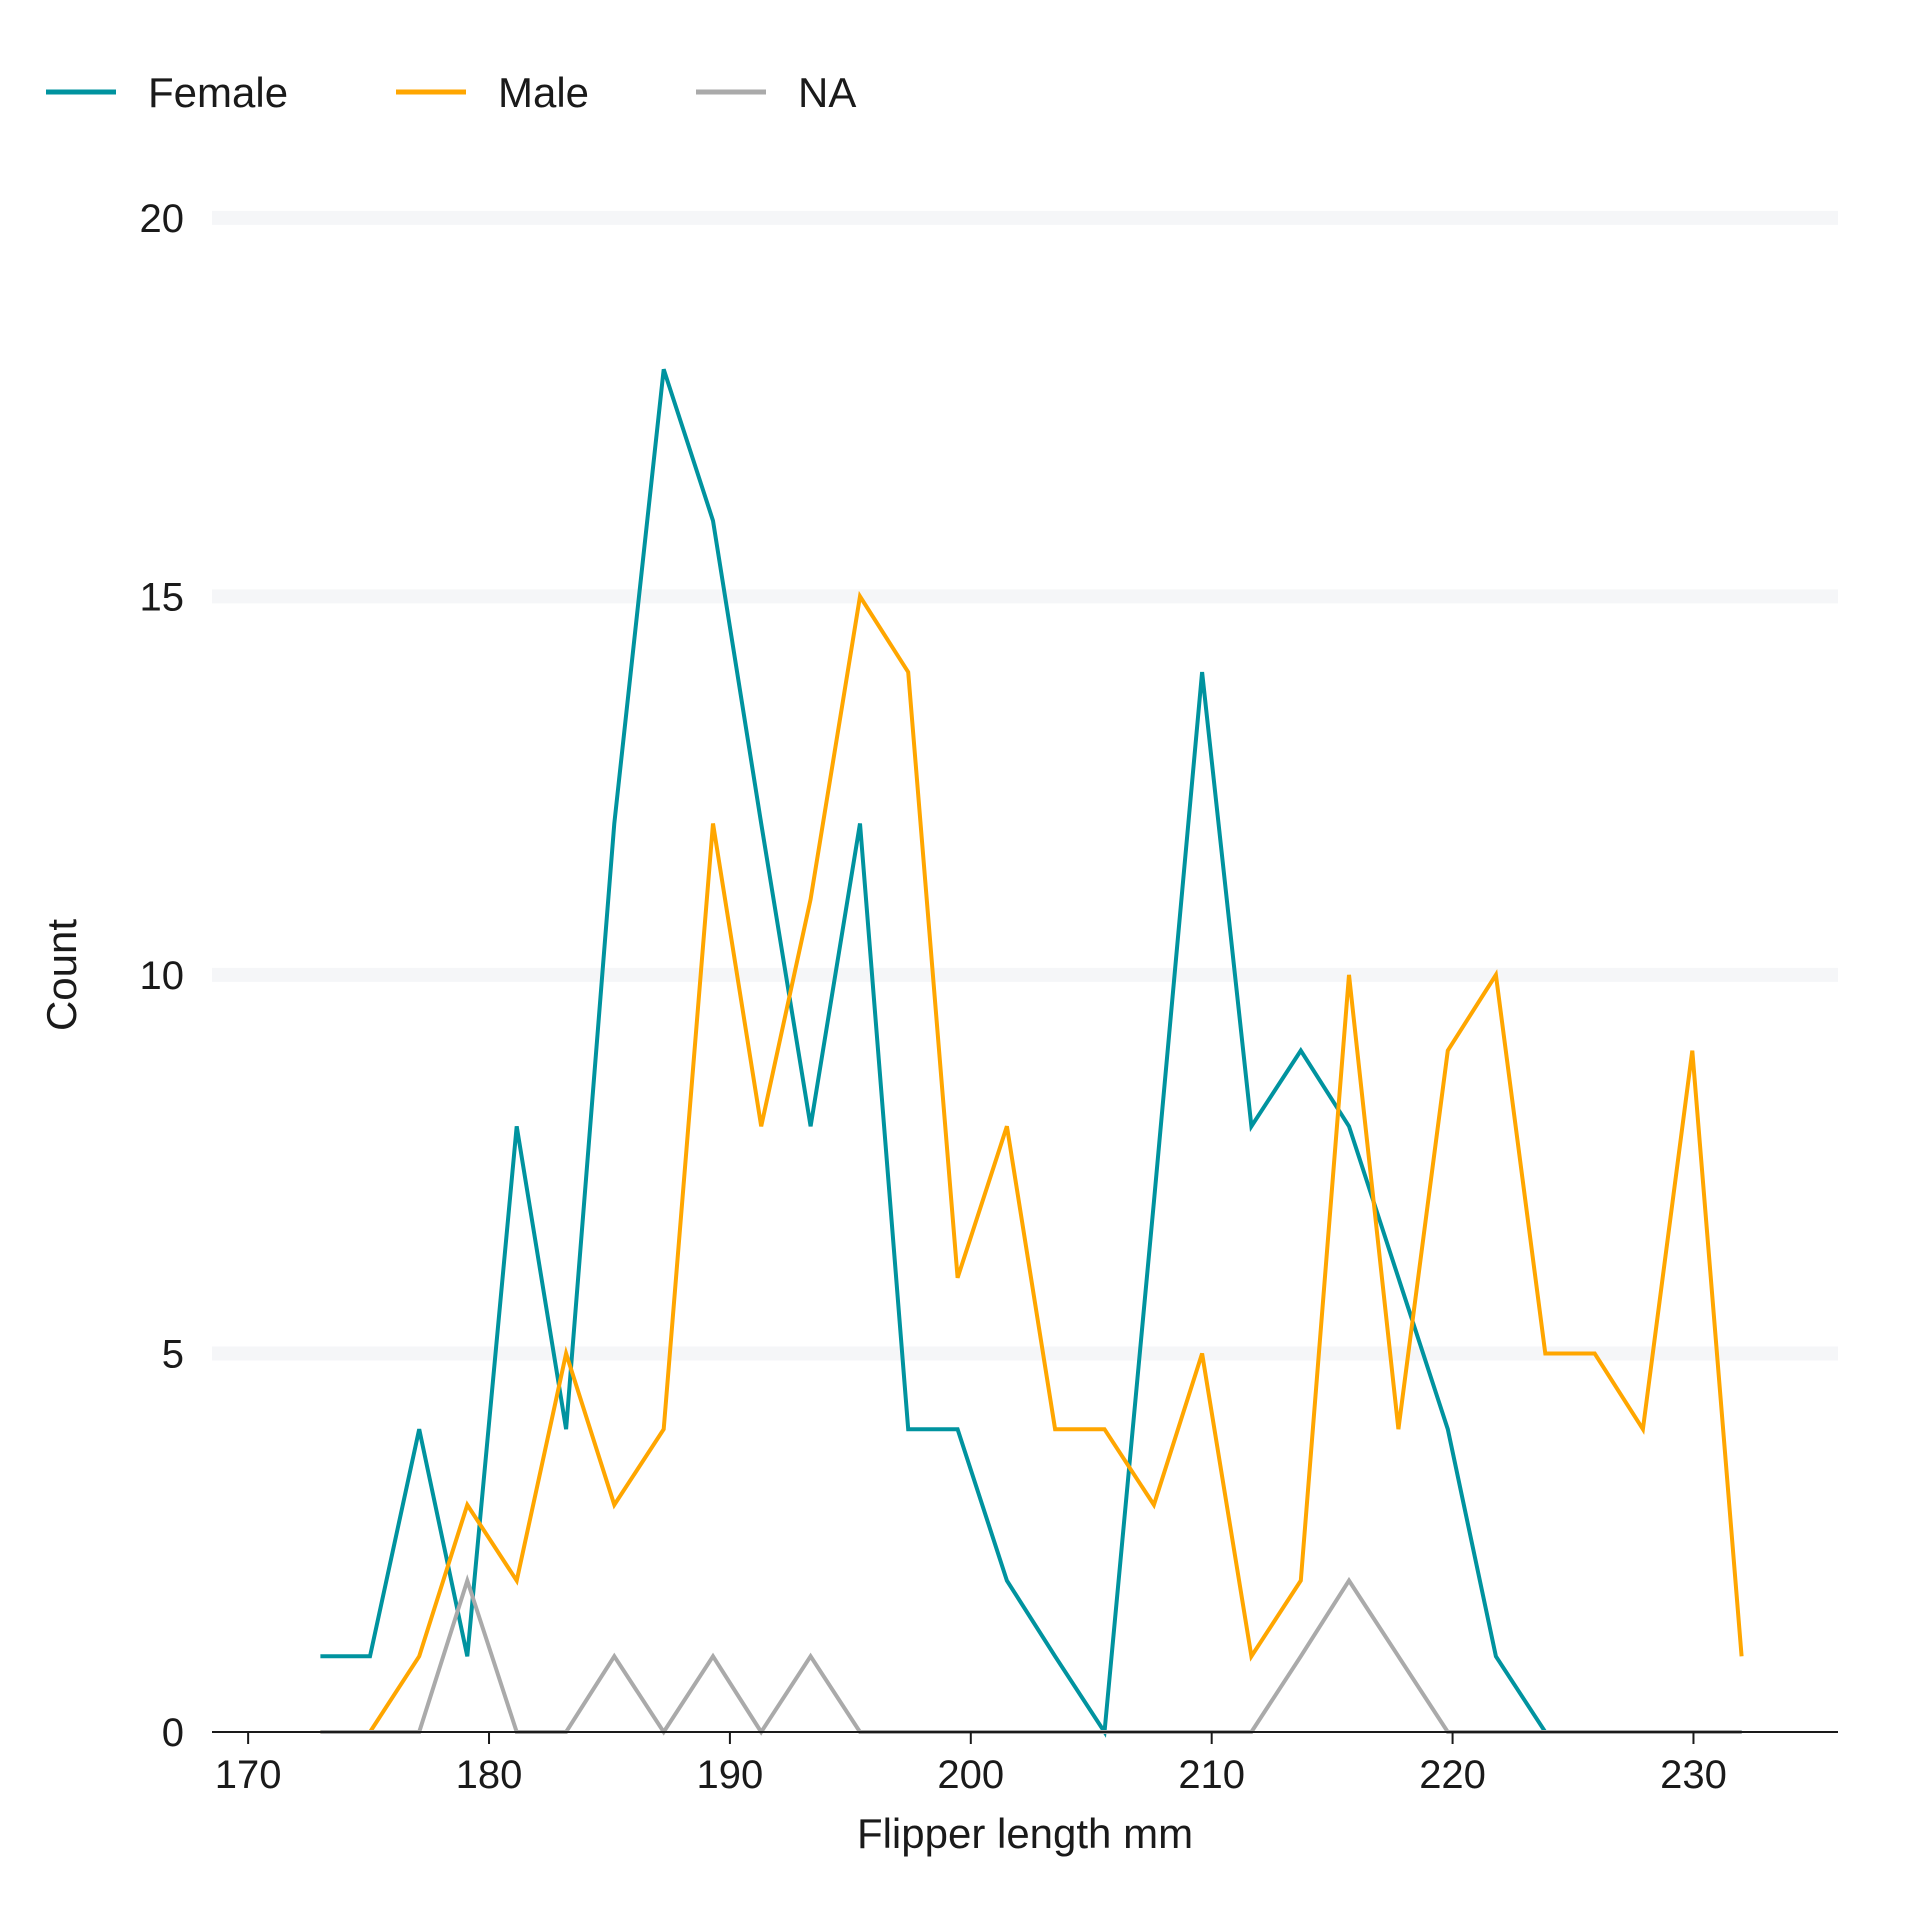 The width and height of the screenshot is (1920, 1920). Describe the element at coordinates (489, 1775) in the screenshot. I see `x-tick-label: 180` at that location.